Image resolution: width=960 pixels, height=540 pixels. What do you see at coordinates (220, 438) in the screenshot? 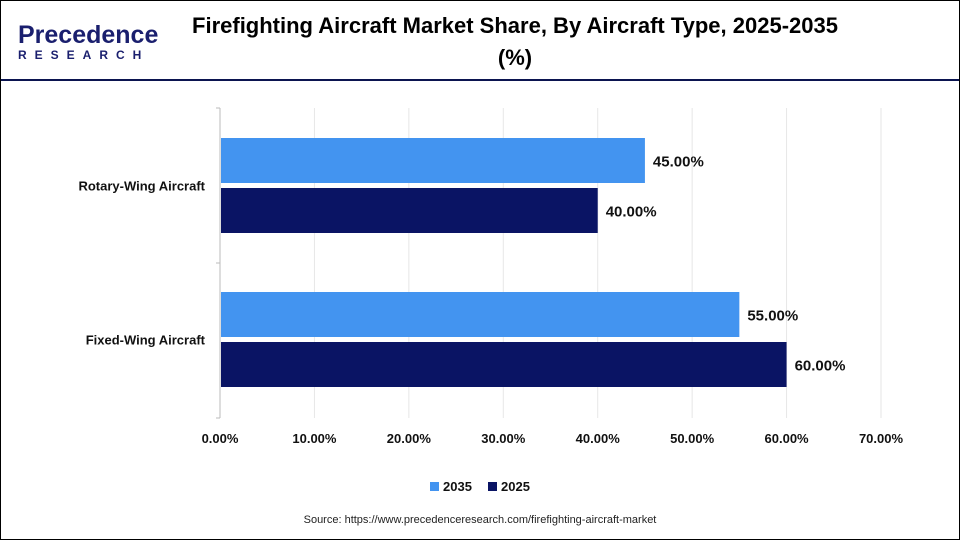
I see `x-tick-label: 0.00%` at bounding box center [220, 438].